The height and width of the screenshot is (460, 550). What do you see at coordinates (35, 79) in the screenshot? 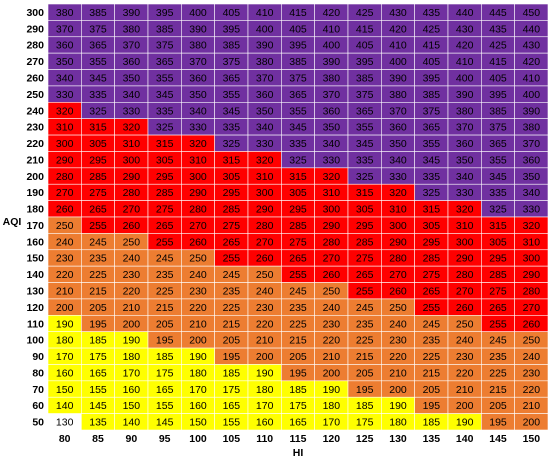
I see `row-label: 260` at bounding box center [35, 79].